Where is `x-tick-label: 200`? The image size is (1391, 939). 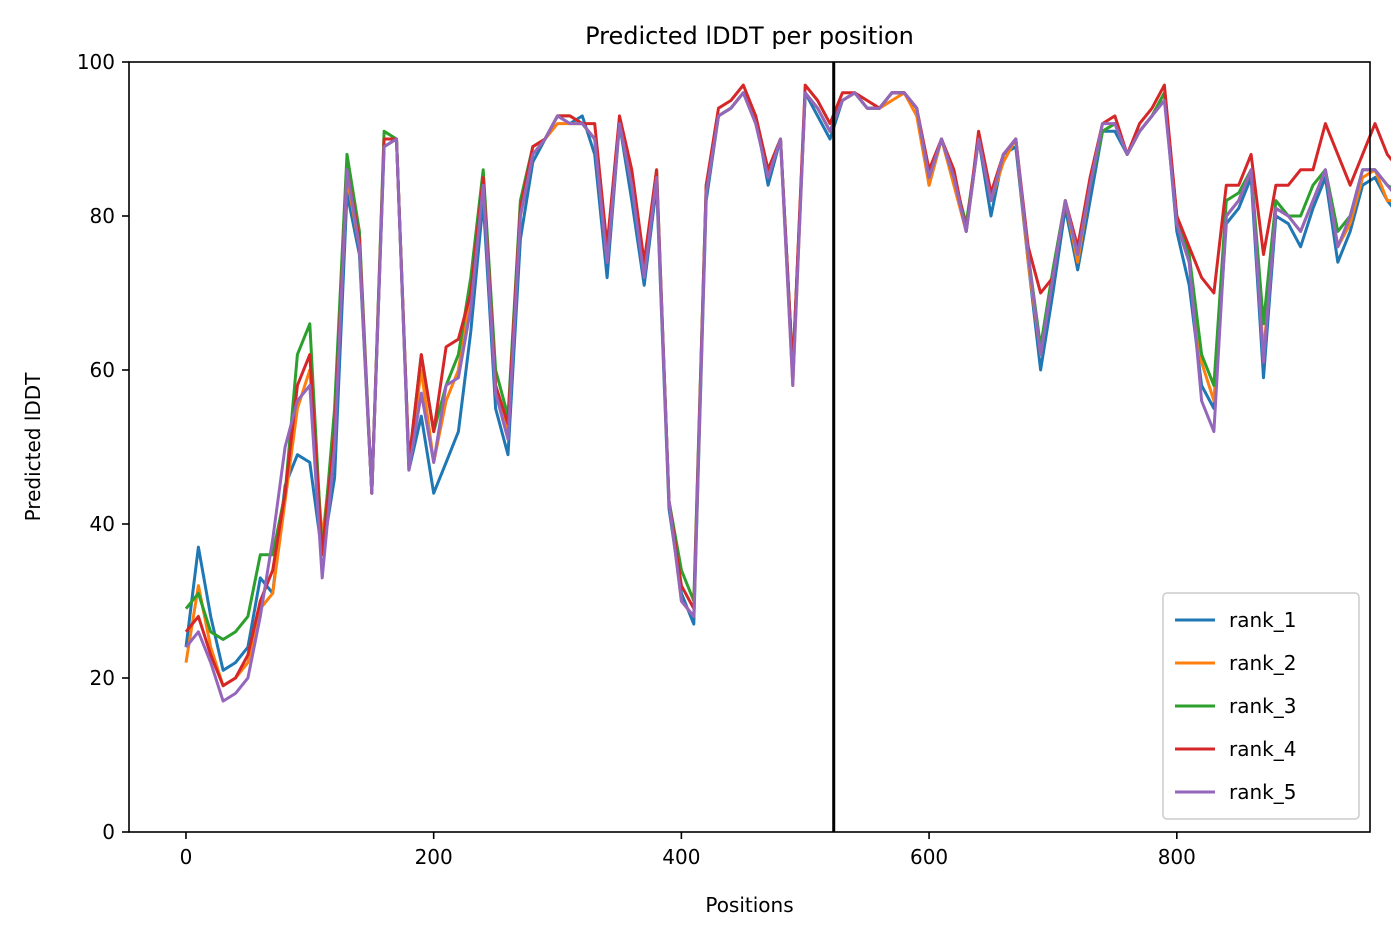 x-tick-label: 200 is located at coordinates (434, 857).